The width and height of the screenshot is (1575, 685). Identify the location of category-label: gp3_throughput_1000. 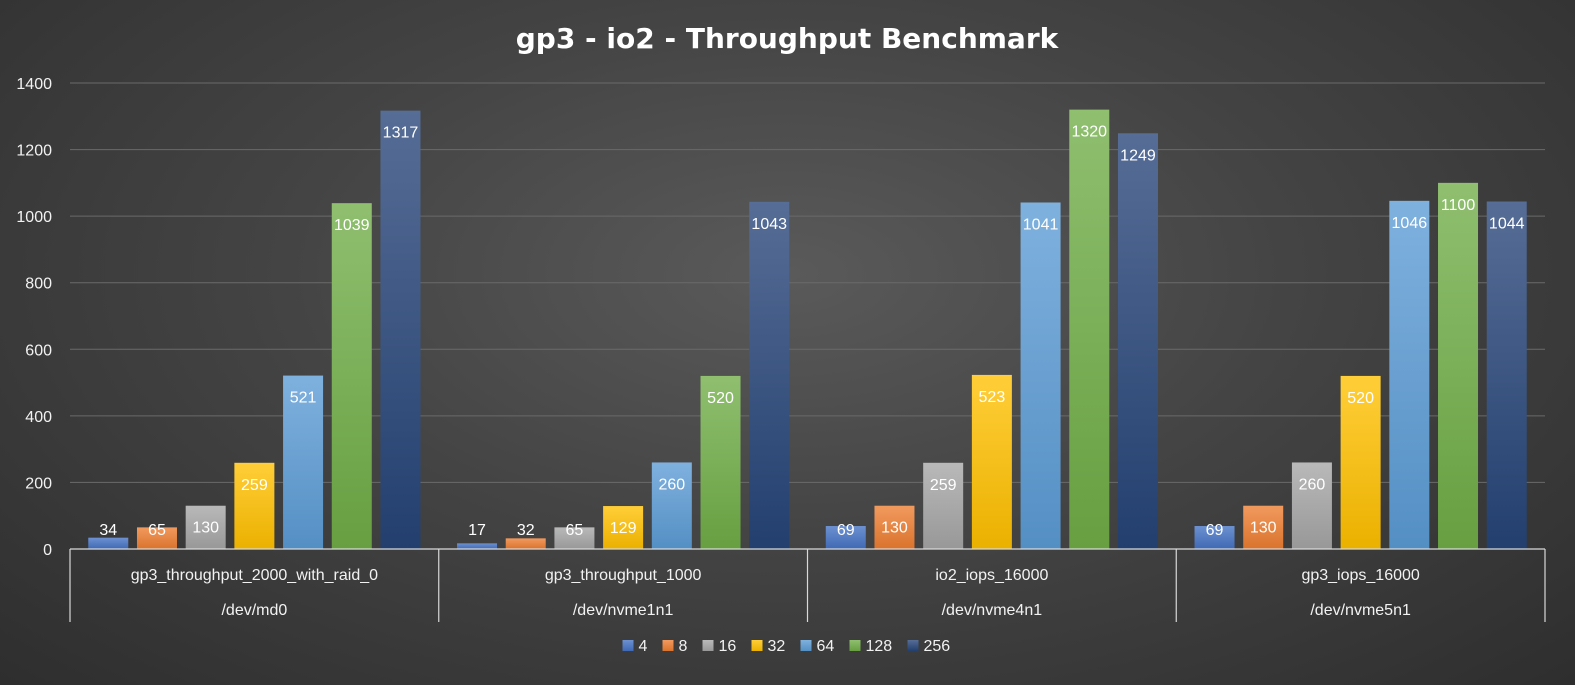
(623, 575).